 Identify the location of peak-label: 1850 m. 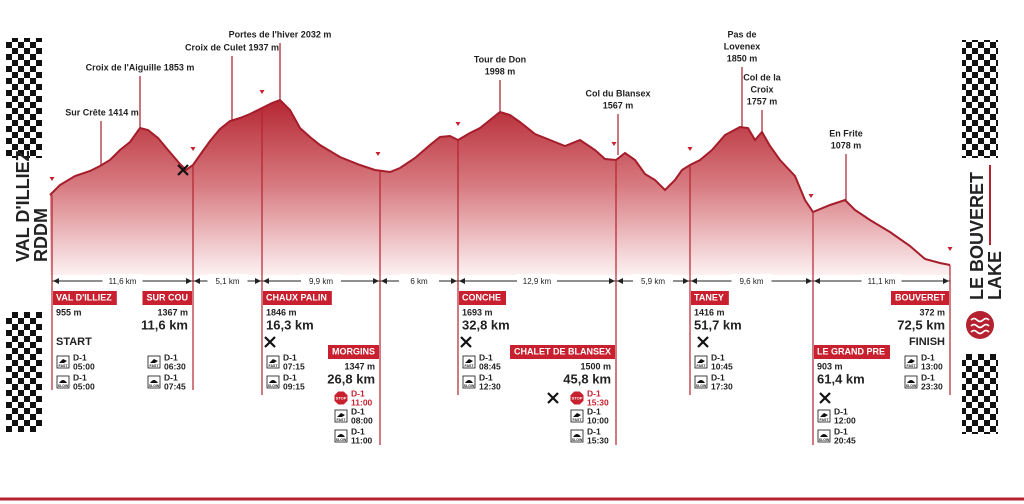
(742, 58).